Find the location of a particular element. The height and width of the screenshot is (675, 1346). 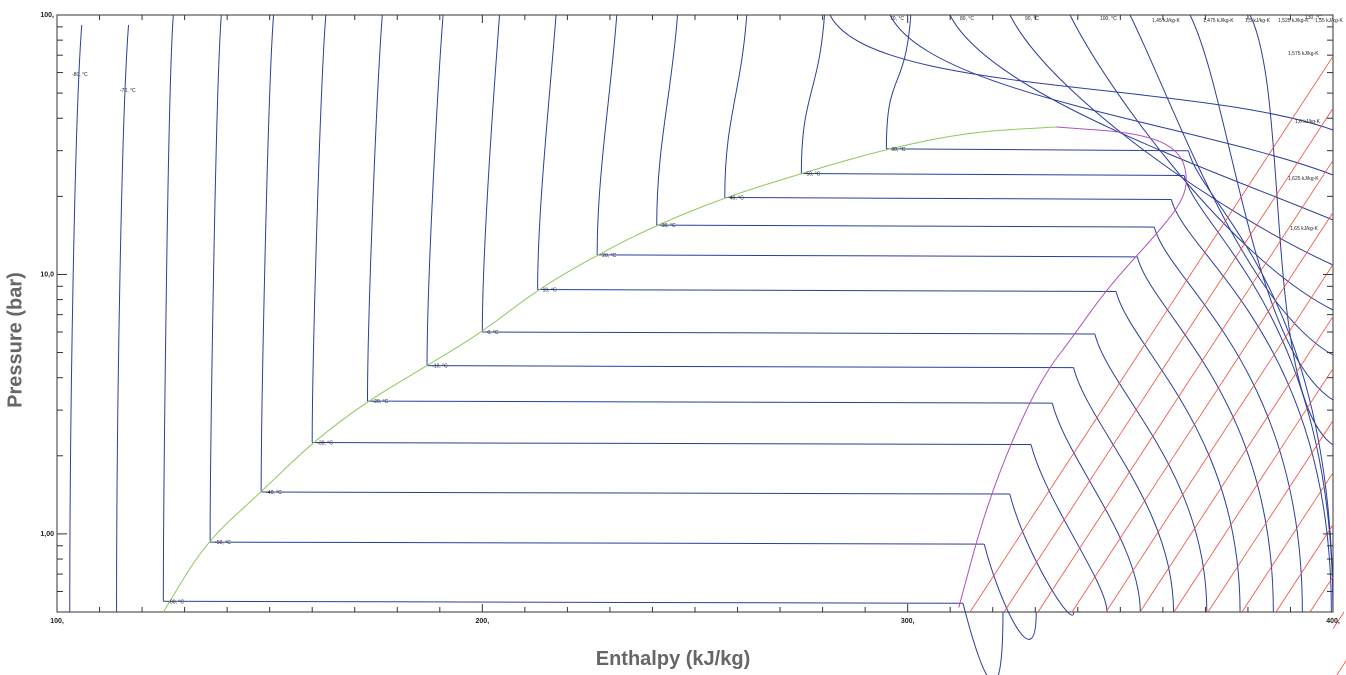

isotherm-label: 70, °C is located at coordinates (897, 19).